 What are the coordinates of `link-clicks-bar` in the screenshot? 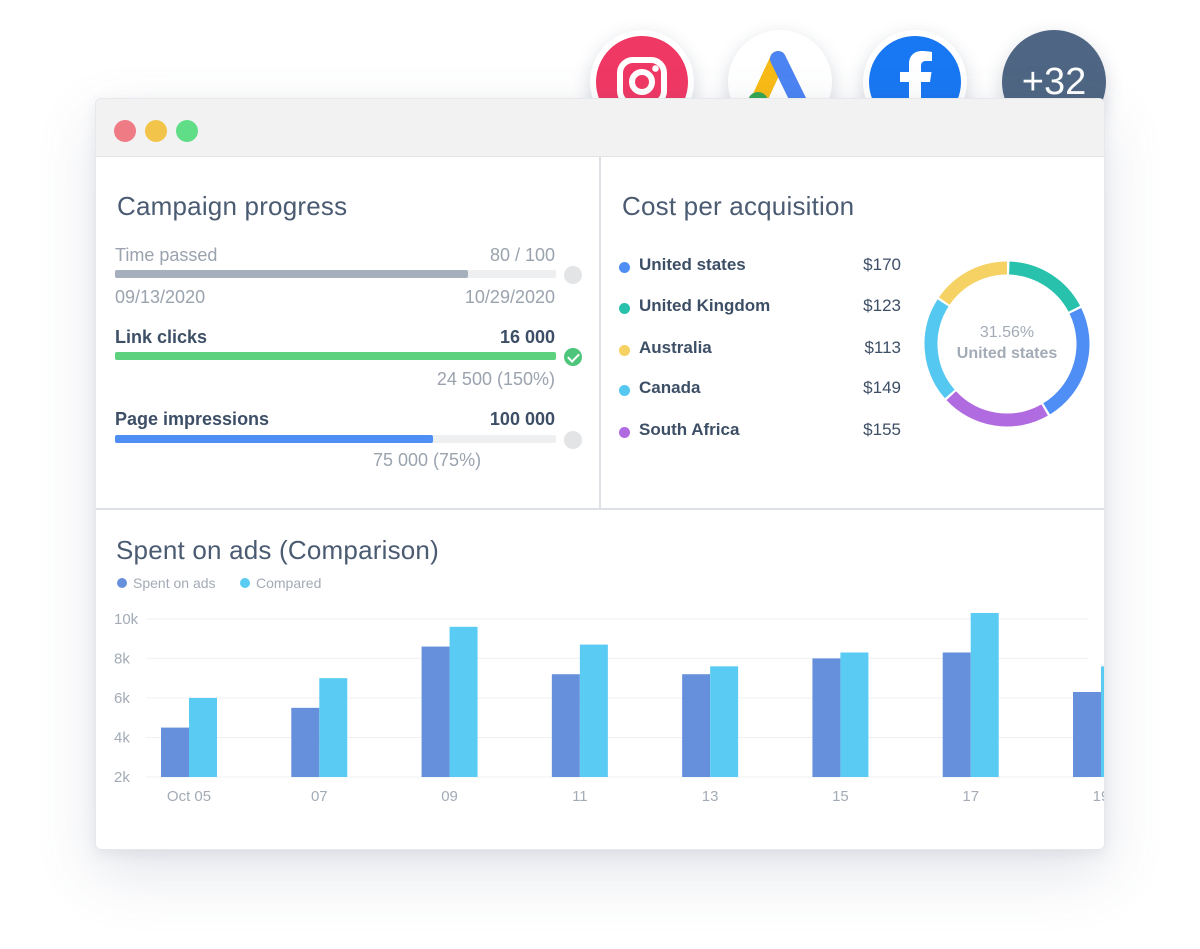 It's located at (335, 356).